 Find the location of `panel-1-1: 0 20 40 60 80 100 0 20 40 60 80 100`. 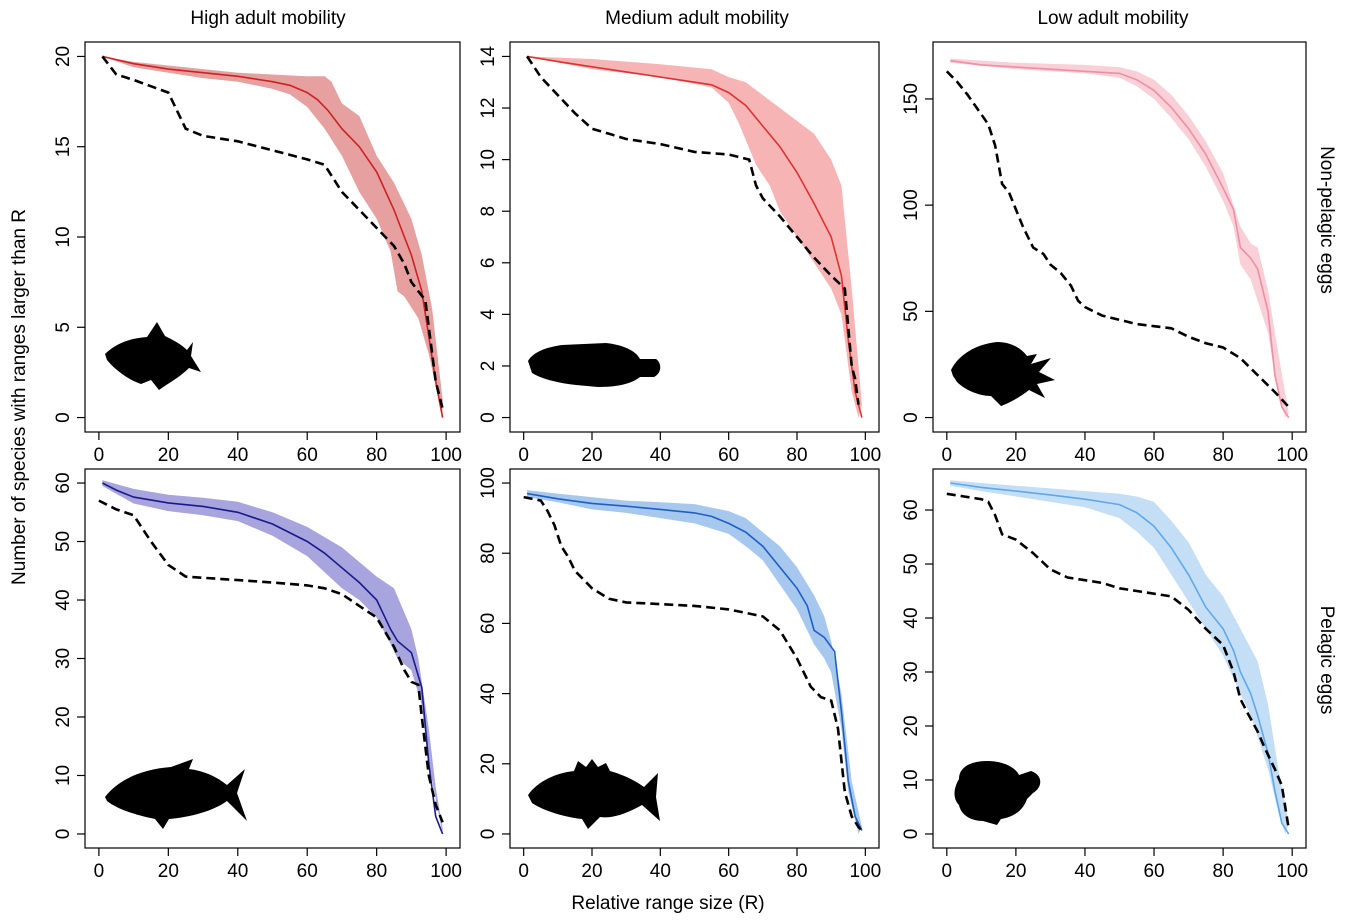

panel-1-1: 0 20 40 60 80 100 0 20 40 60 80 100 is located at coordinates (679, 674).